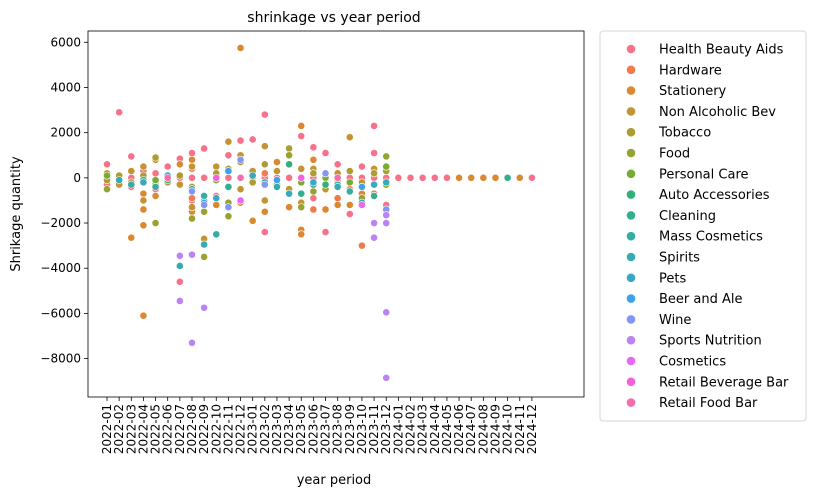 Image resolution: width=813 pixels, height=497 pixels. What do you see at coordinates (65, 133) in the screenshot?
I see `y-tick-label: 2000` at bounding box center [65, 133].